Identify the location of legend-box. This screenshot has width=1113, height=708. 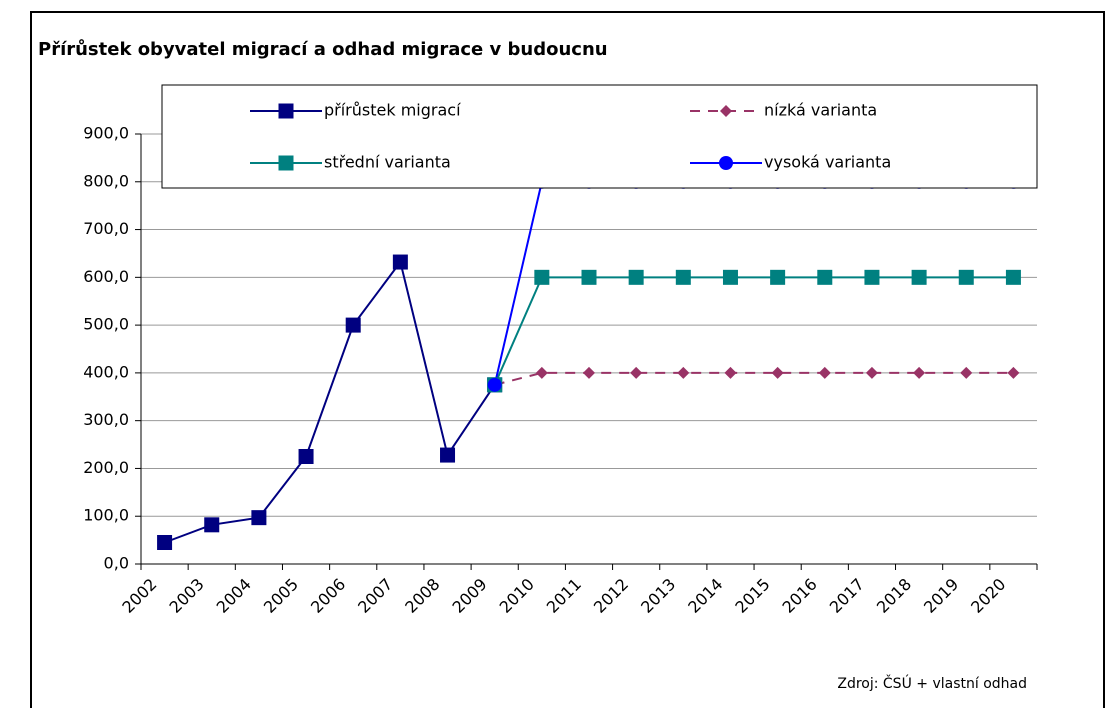
(599, 136).